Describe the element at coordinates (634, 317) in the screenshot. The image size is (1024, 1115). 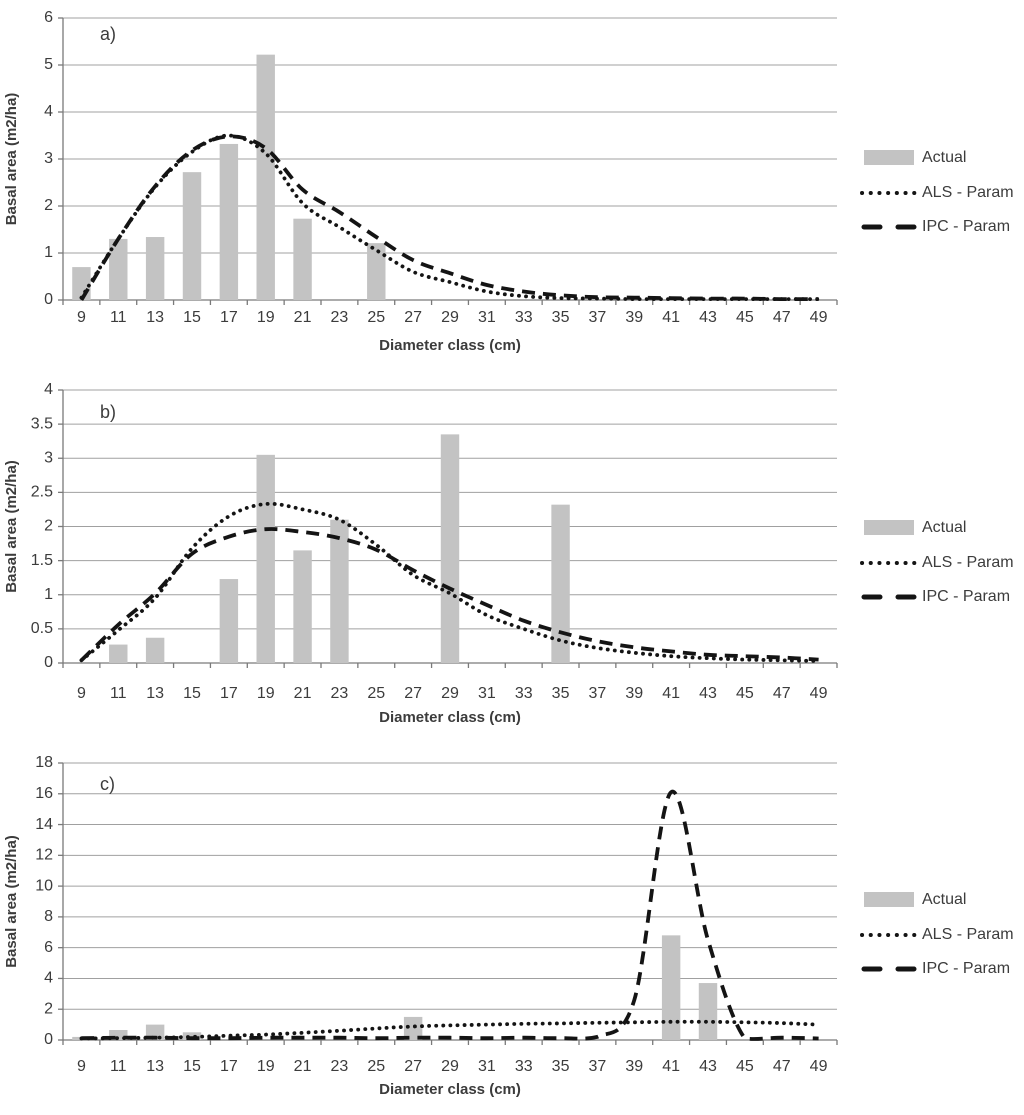
I see `x-tick-label: 39` at that location.